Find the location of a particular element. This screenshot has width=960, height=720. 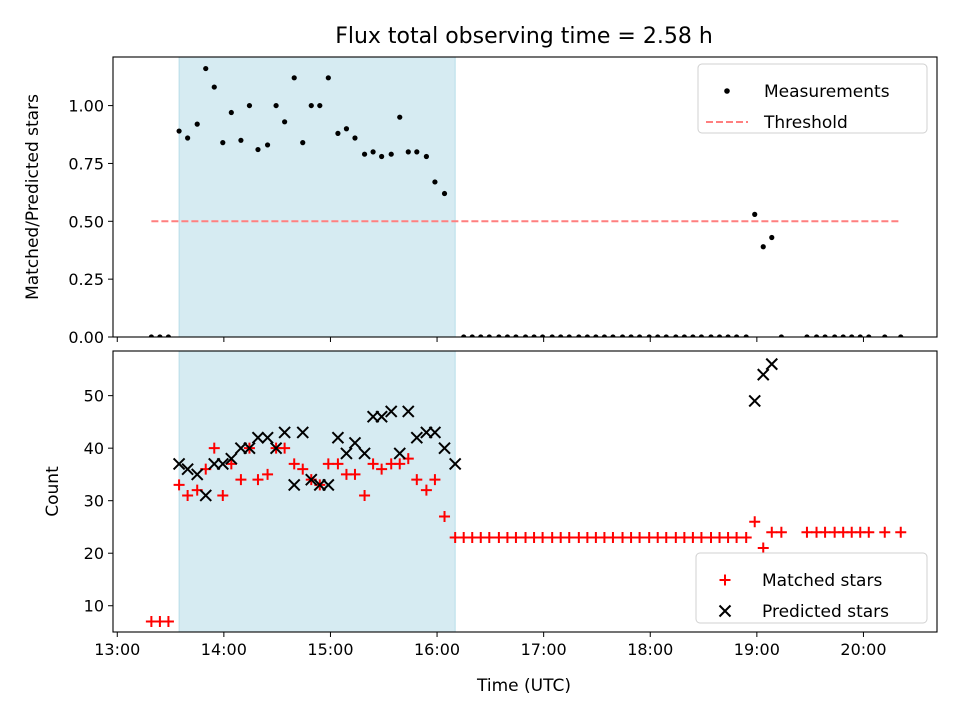

observing-span is located at coordinates (317, 491).